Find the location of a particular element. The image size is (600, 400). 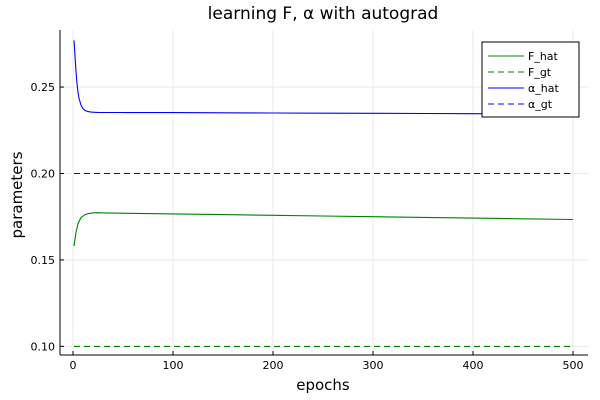

y-tick-label: 0.10 is located at coordinates (43, 346).